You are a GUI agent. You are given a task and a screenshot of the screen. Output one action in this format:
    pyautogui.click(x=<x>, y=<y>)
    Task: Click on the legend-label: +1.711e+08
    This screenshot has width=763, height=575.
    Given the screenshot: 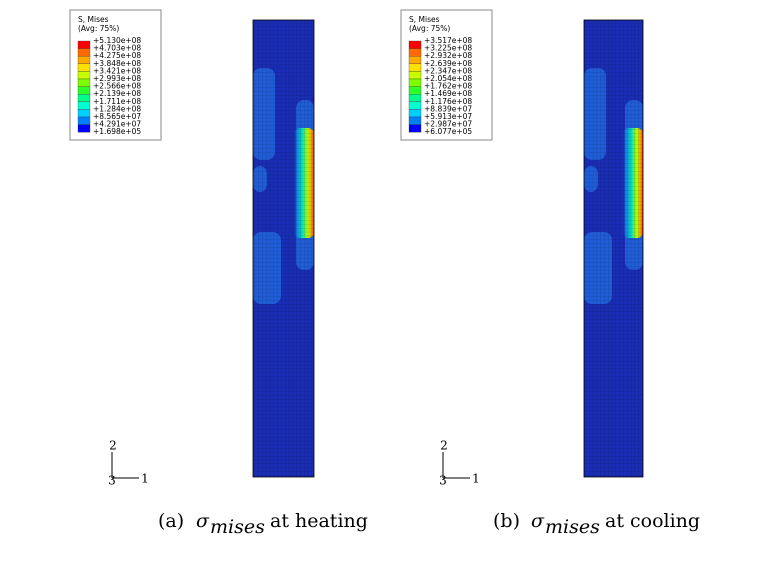 What is the action you would take?
    pyautogui.click(x=117, y=101)
    